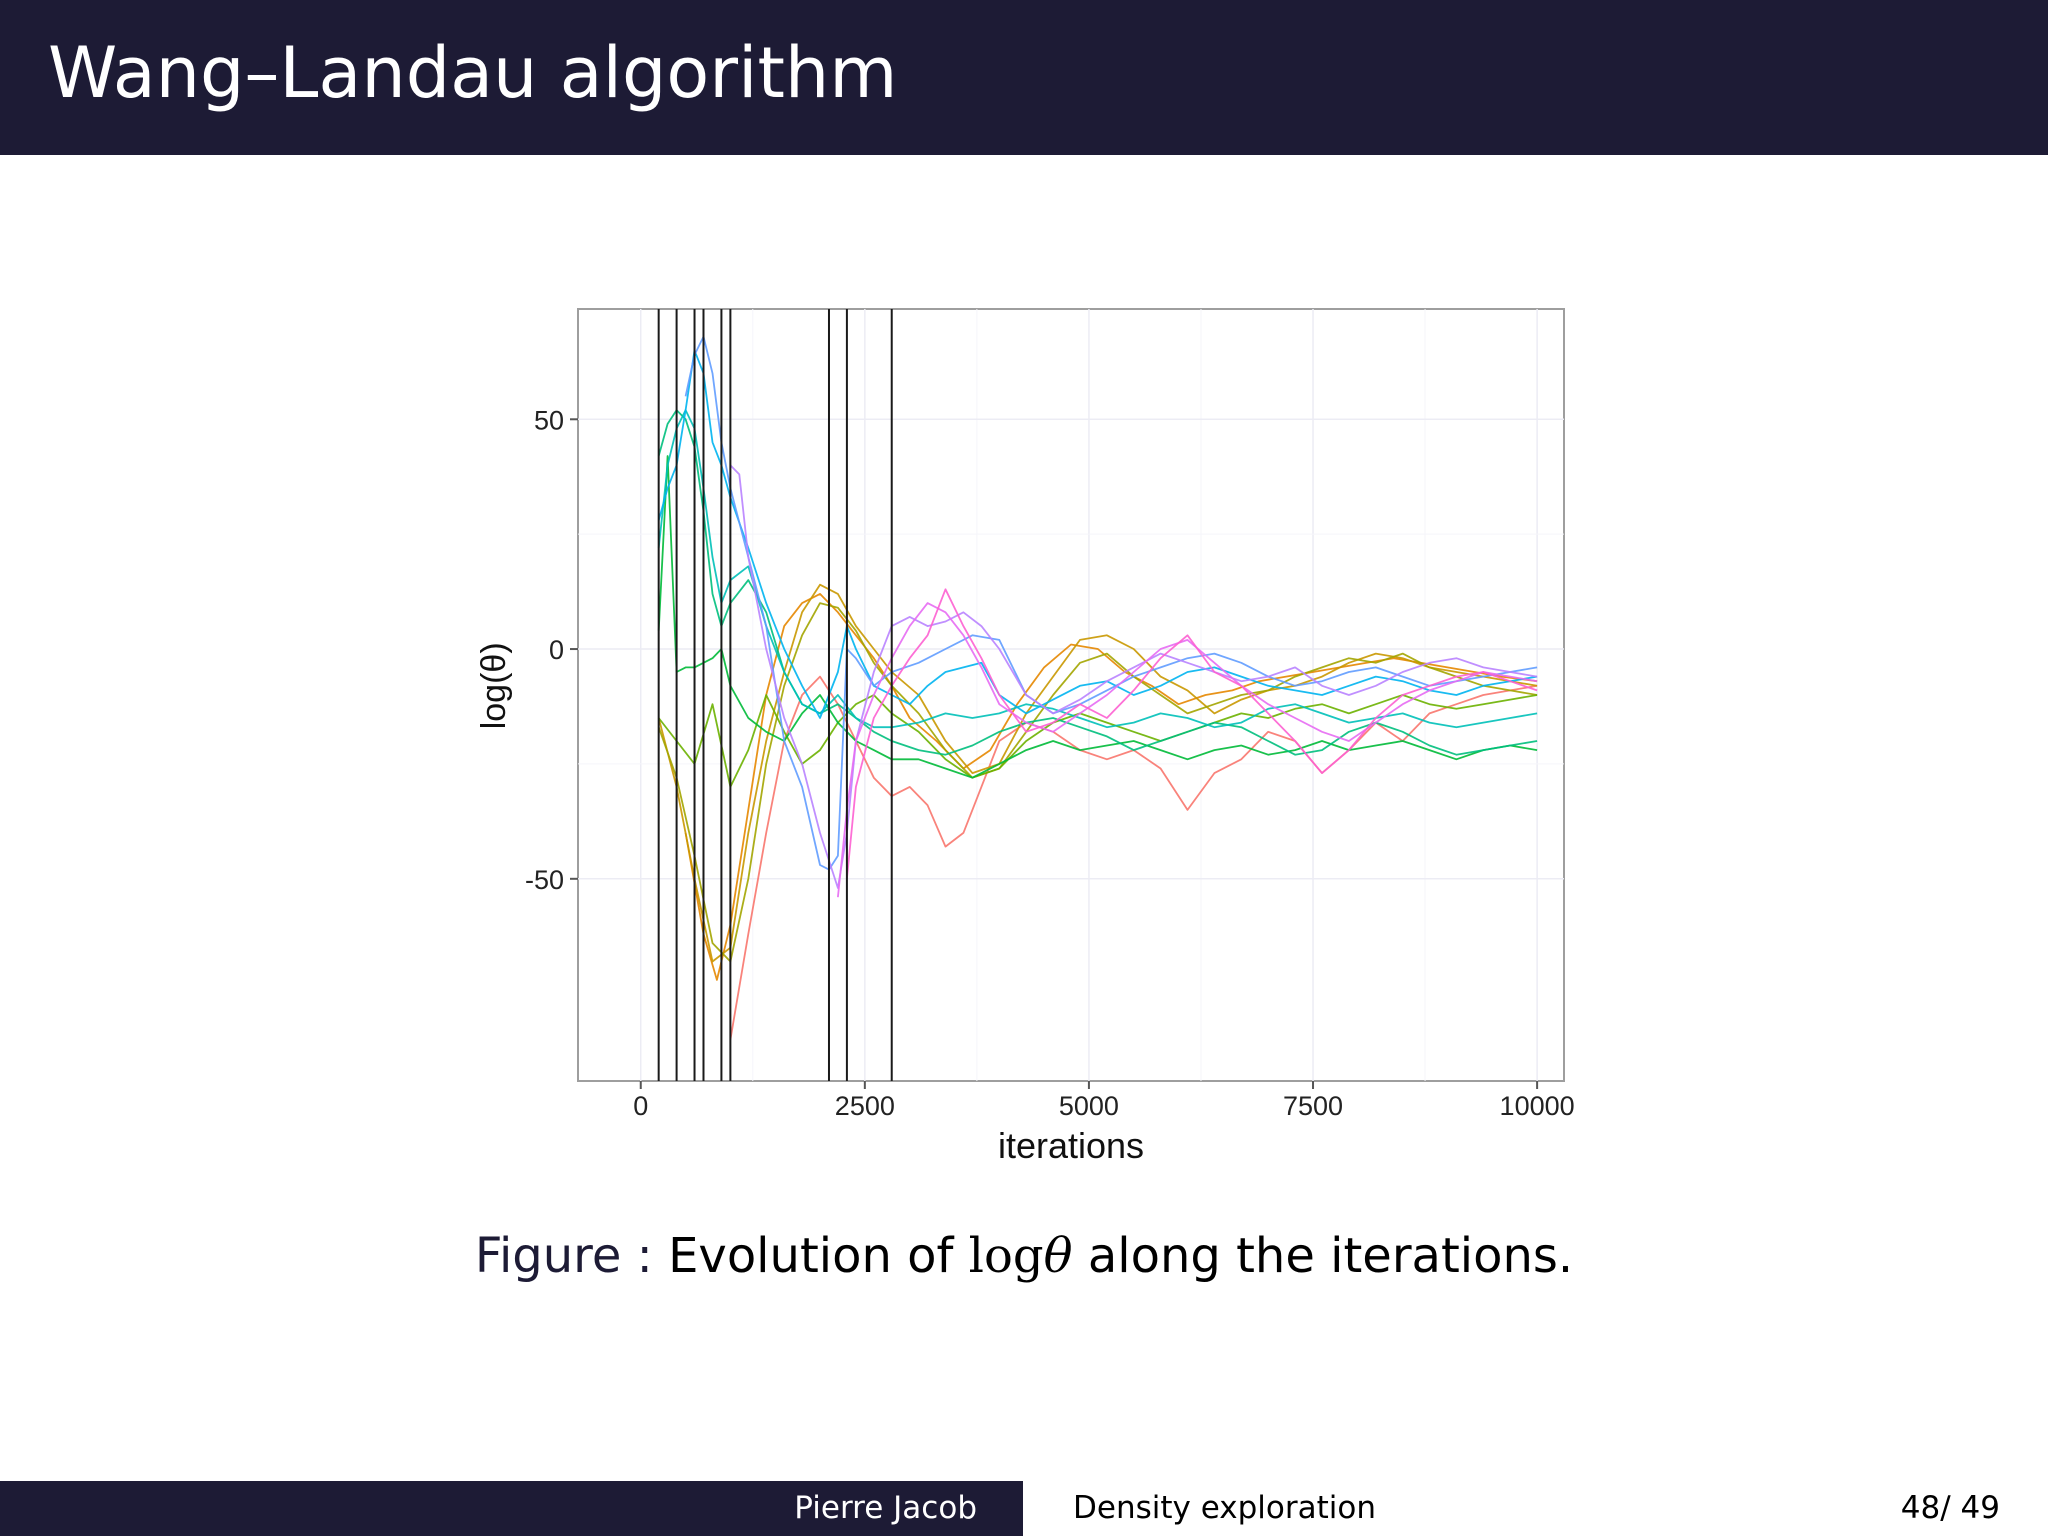  Describe the element at coordinates (1537, 1106) in the screenshot. I see `x-tick-label: 10000` at that location.